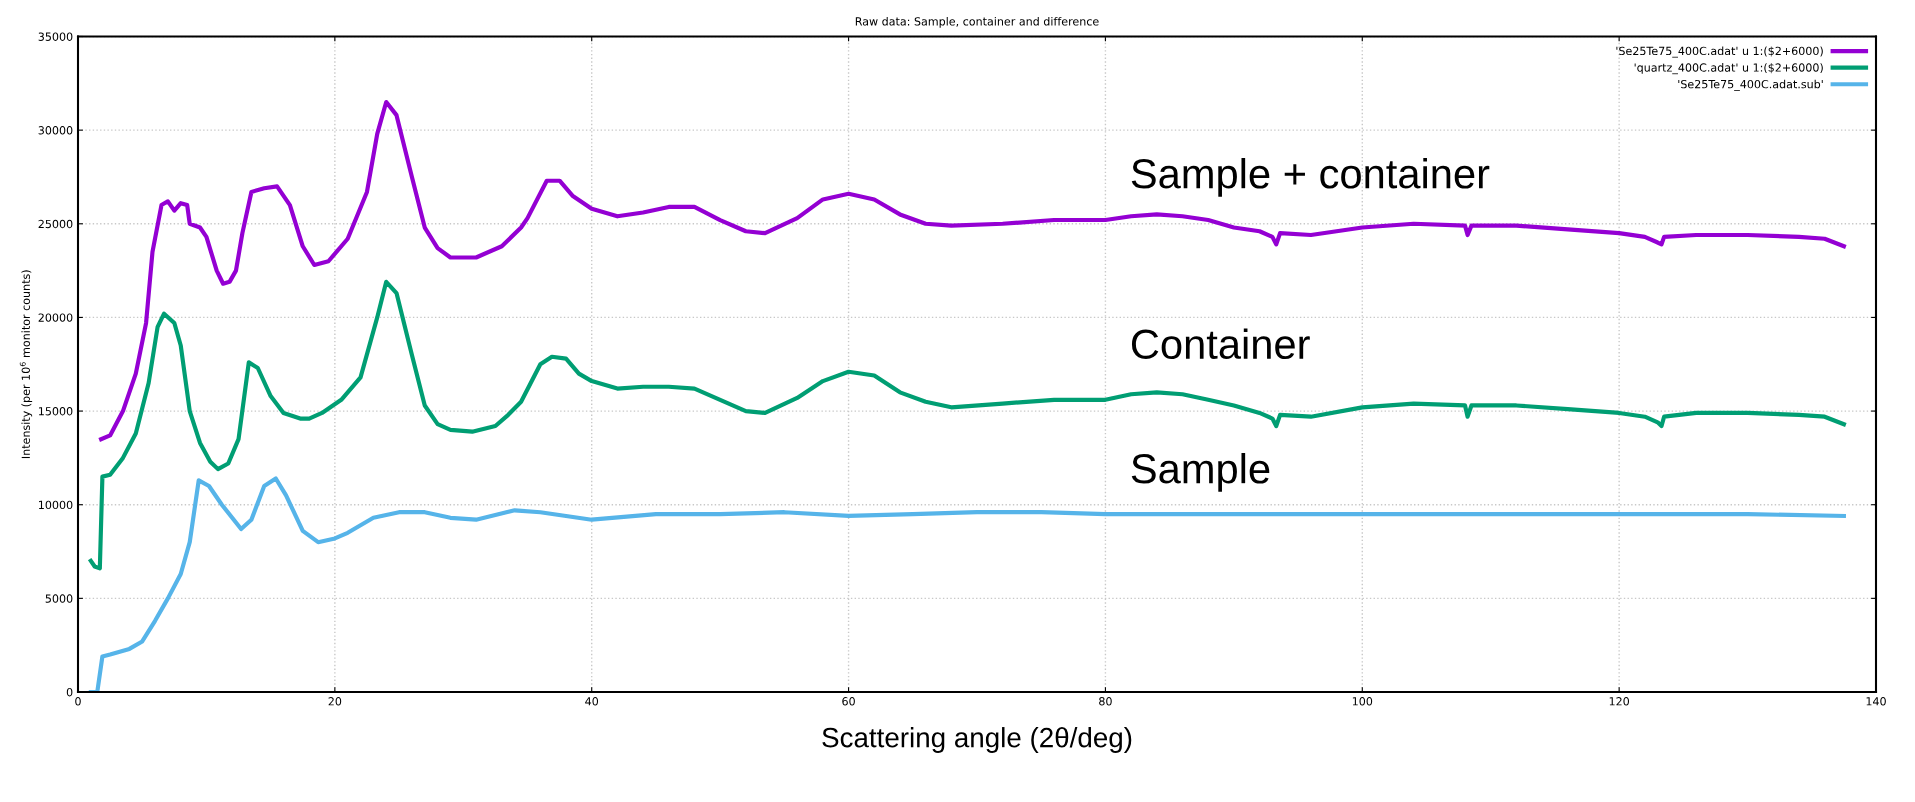 This screenshot has height=802, width=1915. Describe the element at coordinates (1728, 69) in the screenshot. I see `legend-label: 'quartz_400C.adat' u 1:($2+6000)` at that location.